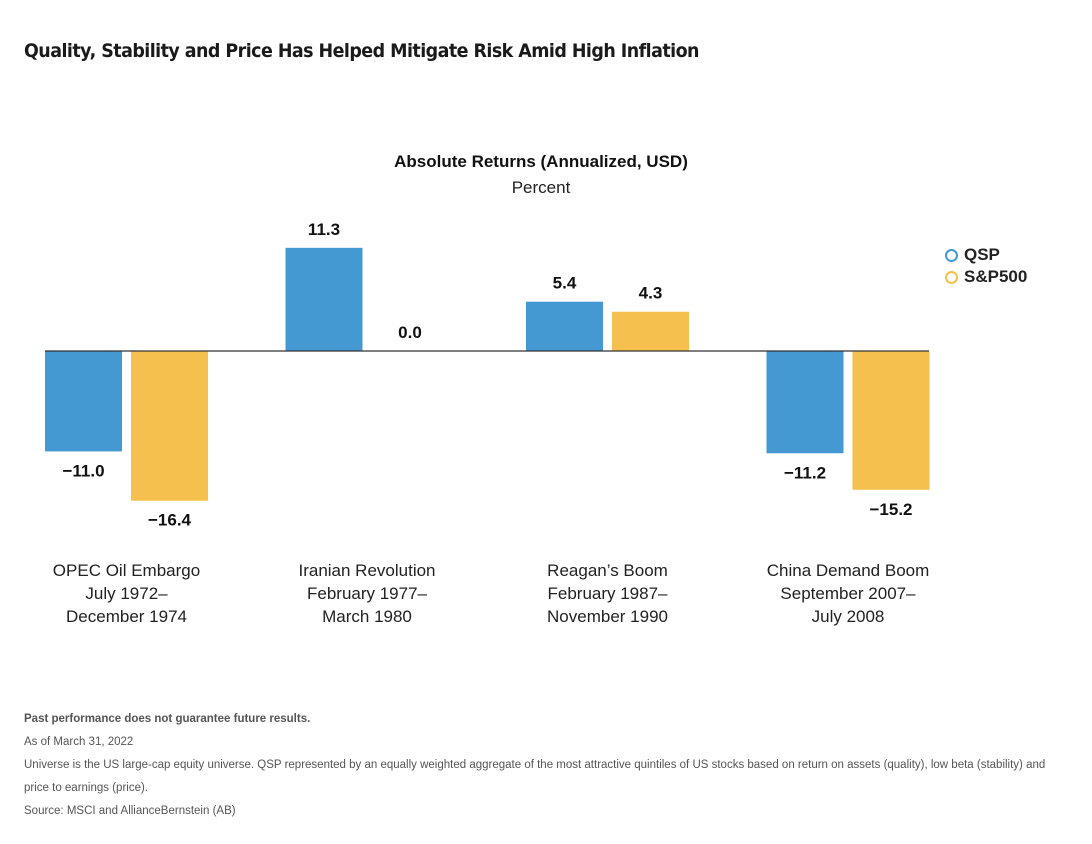 The width and height of the screenshot is (1092, 844). What do you see at coordinates (79, 742) in the screenshot?
I see `footnote-as-of: As of March 31, 2022` at bounding box center [79, 742].